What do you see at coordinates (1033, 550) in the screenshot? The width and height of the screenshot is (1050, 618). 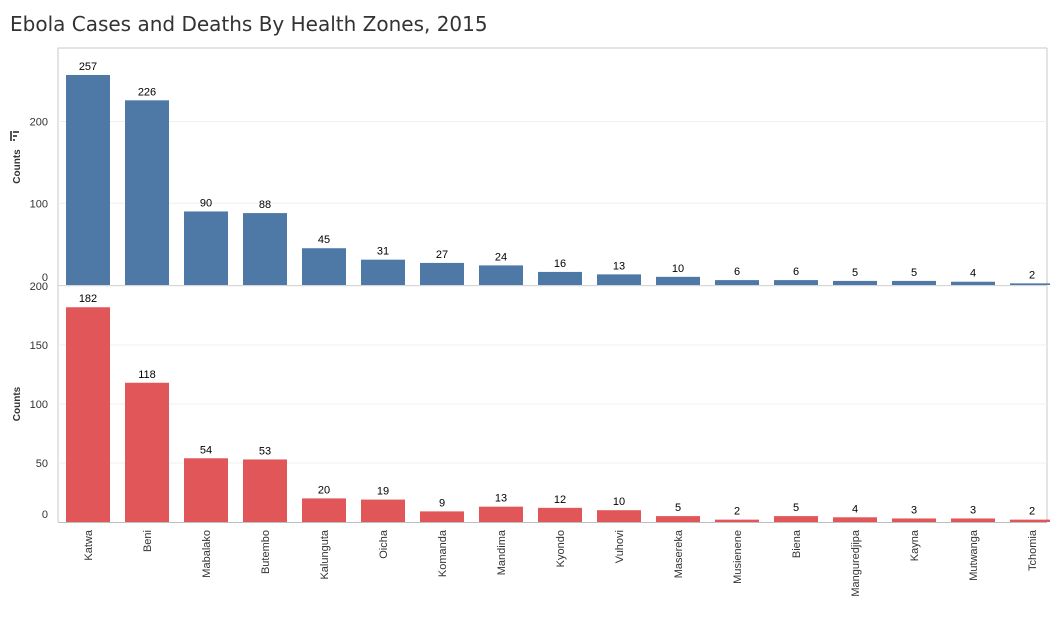 I see `x-tick-label: Tchomia` at bounding box center [1033, 550].